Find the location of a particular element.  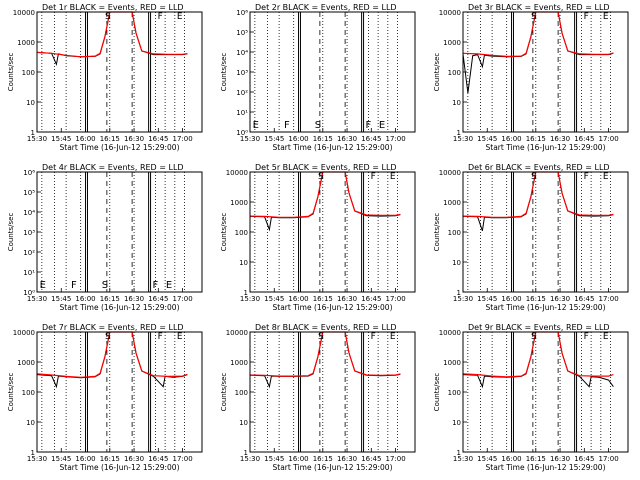

y-tick-label: 10⁴ is located at coordinates (242, 53).